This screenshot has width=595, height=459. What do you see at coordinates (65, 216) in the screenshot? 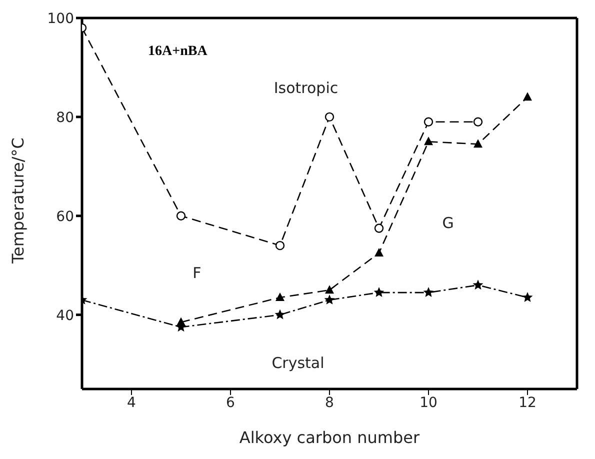
I see `y-tick-label: 60` at bounding box center [65, 216].